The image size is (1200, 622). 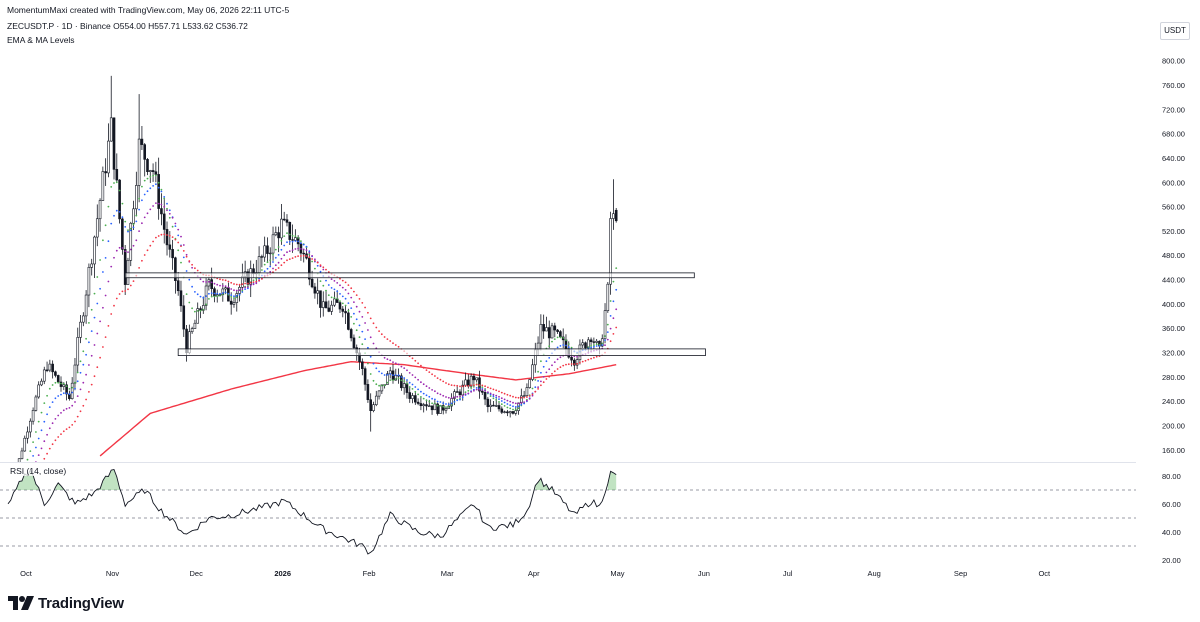 I want to click on rsi-axis: 20.00 40.00 60.00 80.00, so click(x=1171, y=518).